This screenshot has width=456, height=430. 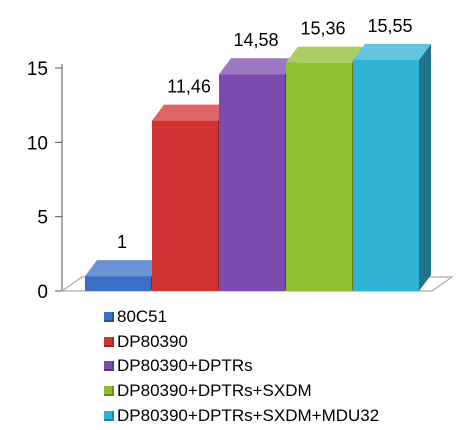 I want to click on y-tick-label: 0, so click(x=42, y=291).